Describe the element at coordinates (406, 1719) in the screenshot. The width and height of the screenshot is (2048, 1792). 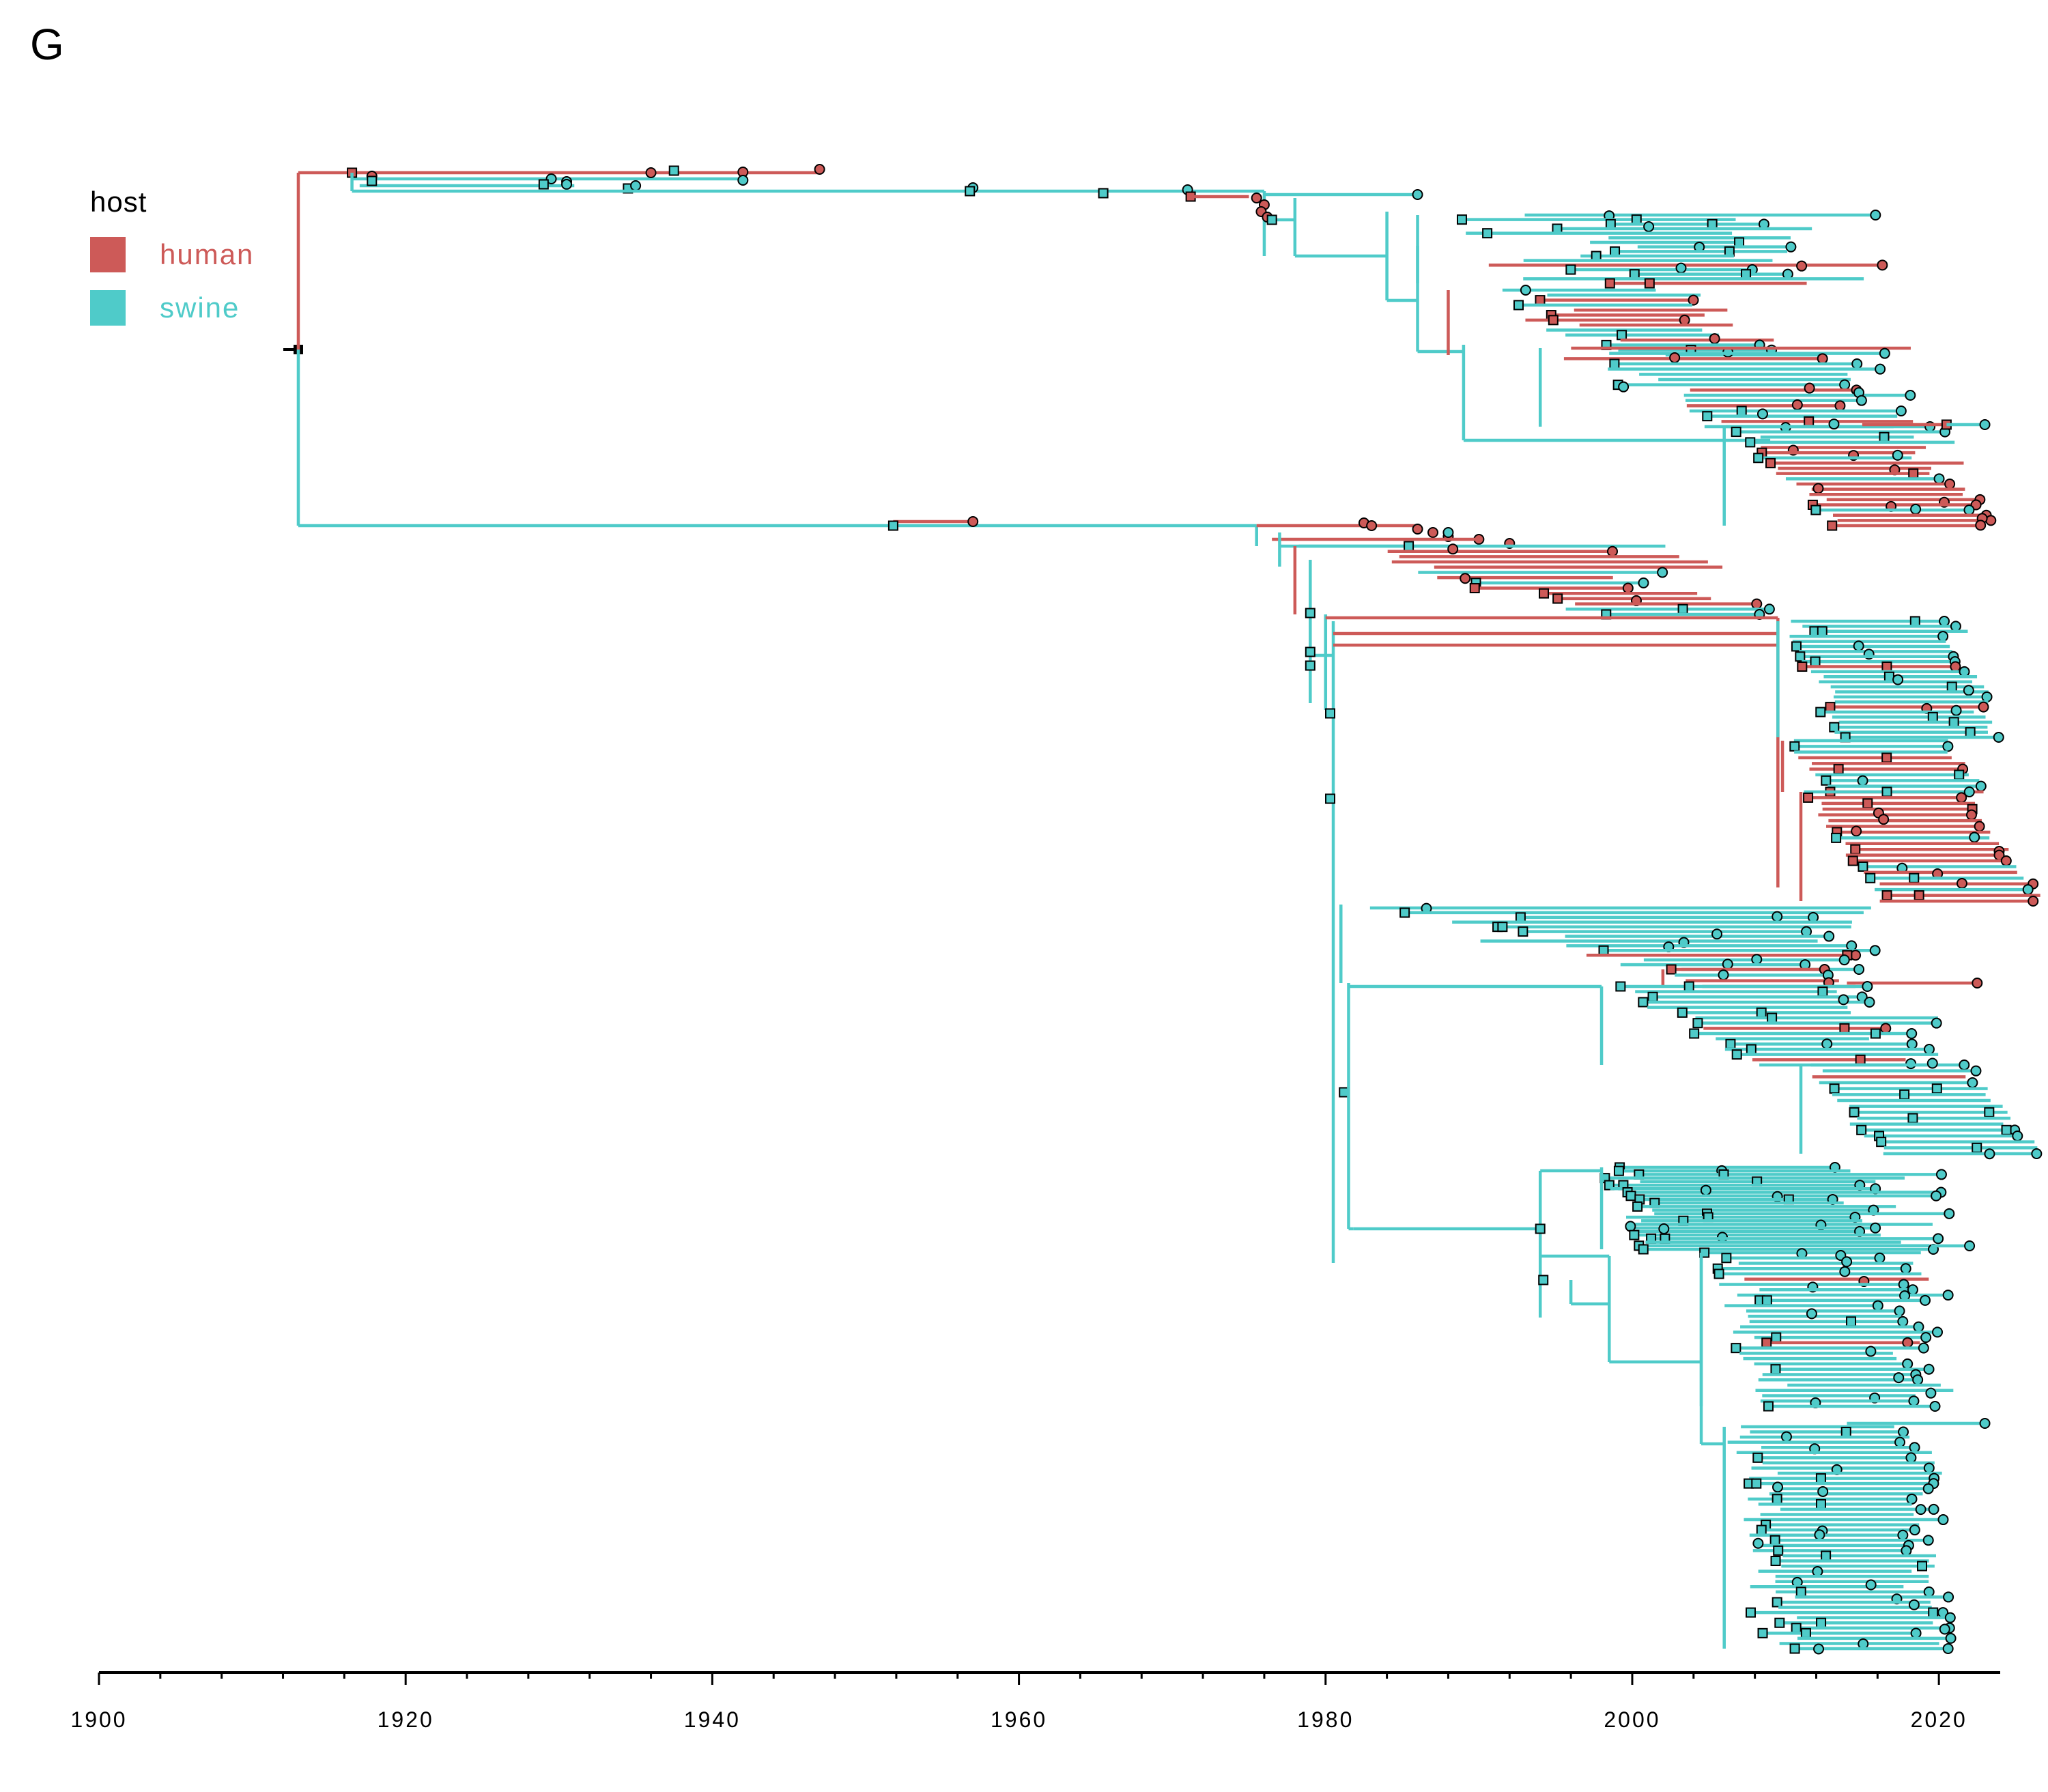
I see `x-tick-label: 1920` at that location.